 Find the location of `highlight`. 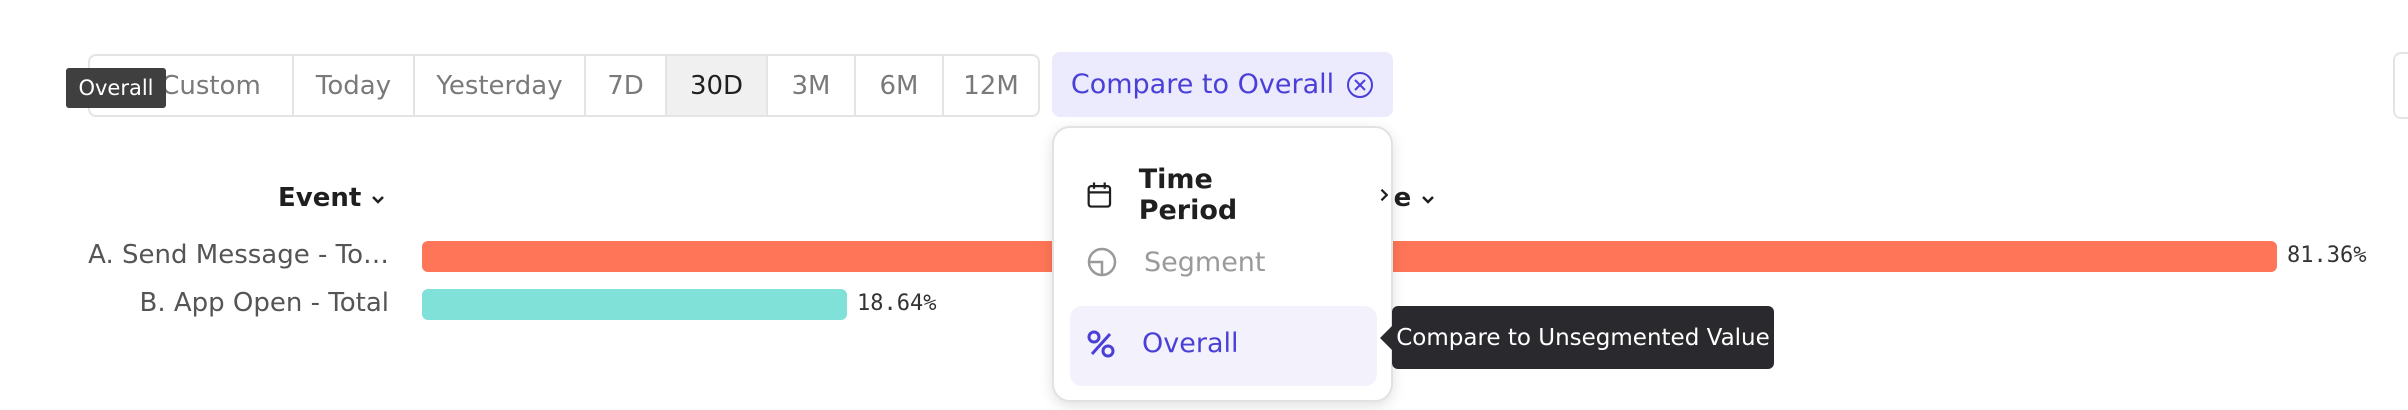

highlight is located at coordinates (1223, 346).